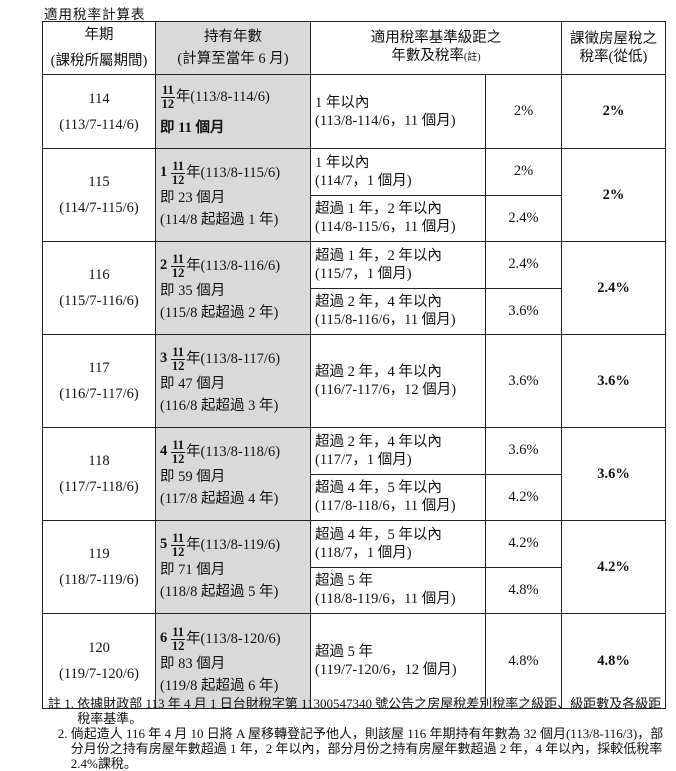 This screenshot has width=676, height=771. Describe the element at coordinates (363, 273) in the screenshot. I see `bracket-range: (115/7，1 個月)` at that location.